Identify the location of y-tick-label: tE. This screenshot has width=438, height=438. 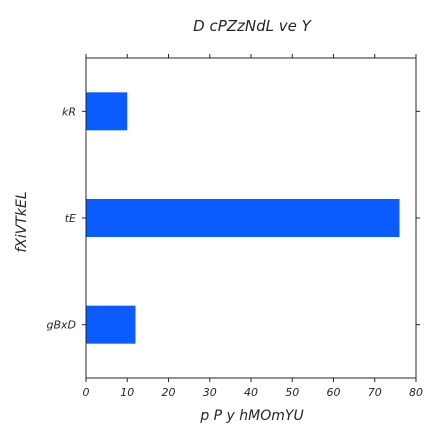
(70, 218).